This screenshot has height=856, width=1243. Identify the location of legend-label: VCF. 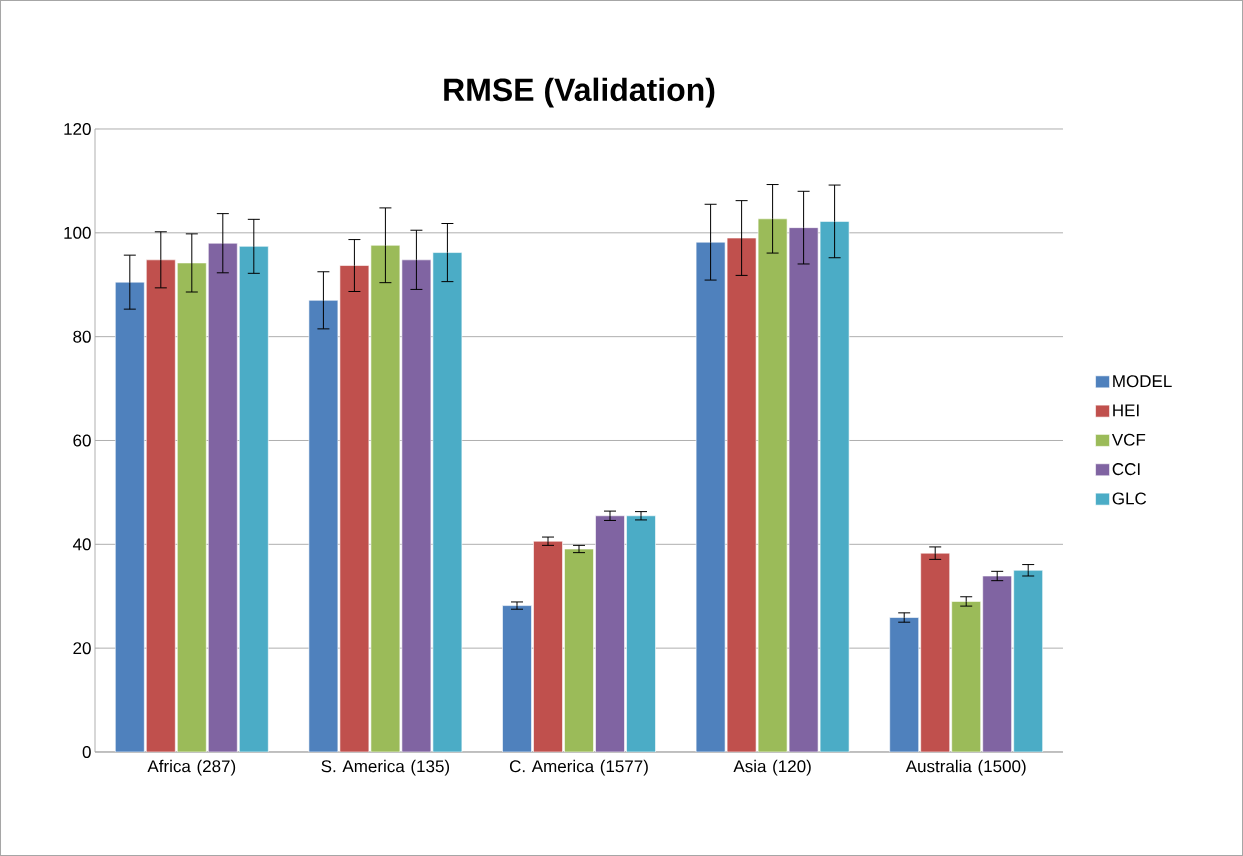
(1128, 439).